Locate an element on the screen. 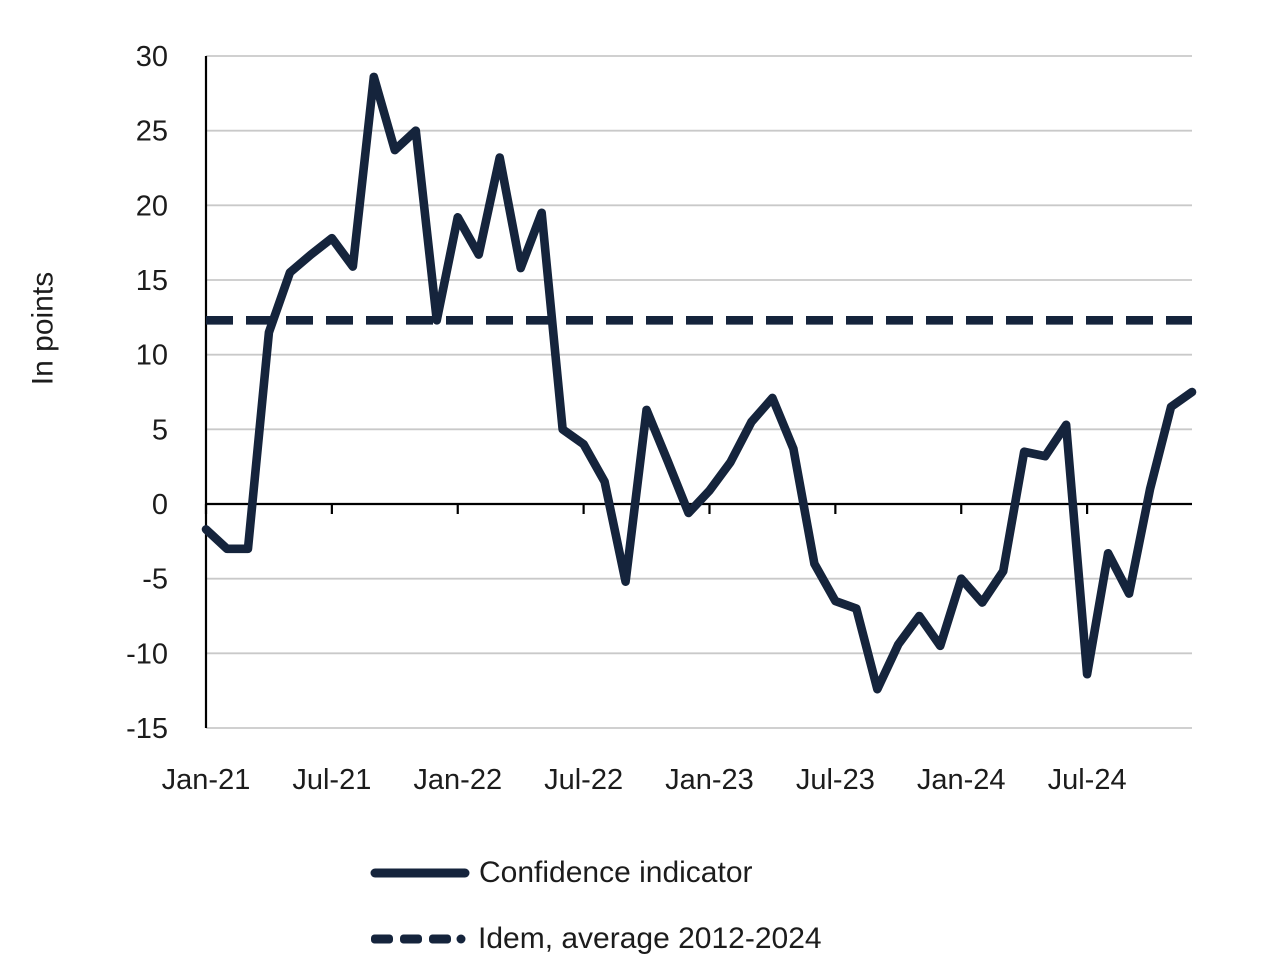 Image resolution: width=1280 pixels, height=969 pixels. y-tick-label: 20 is located at coordinates (152, 206).